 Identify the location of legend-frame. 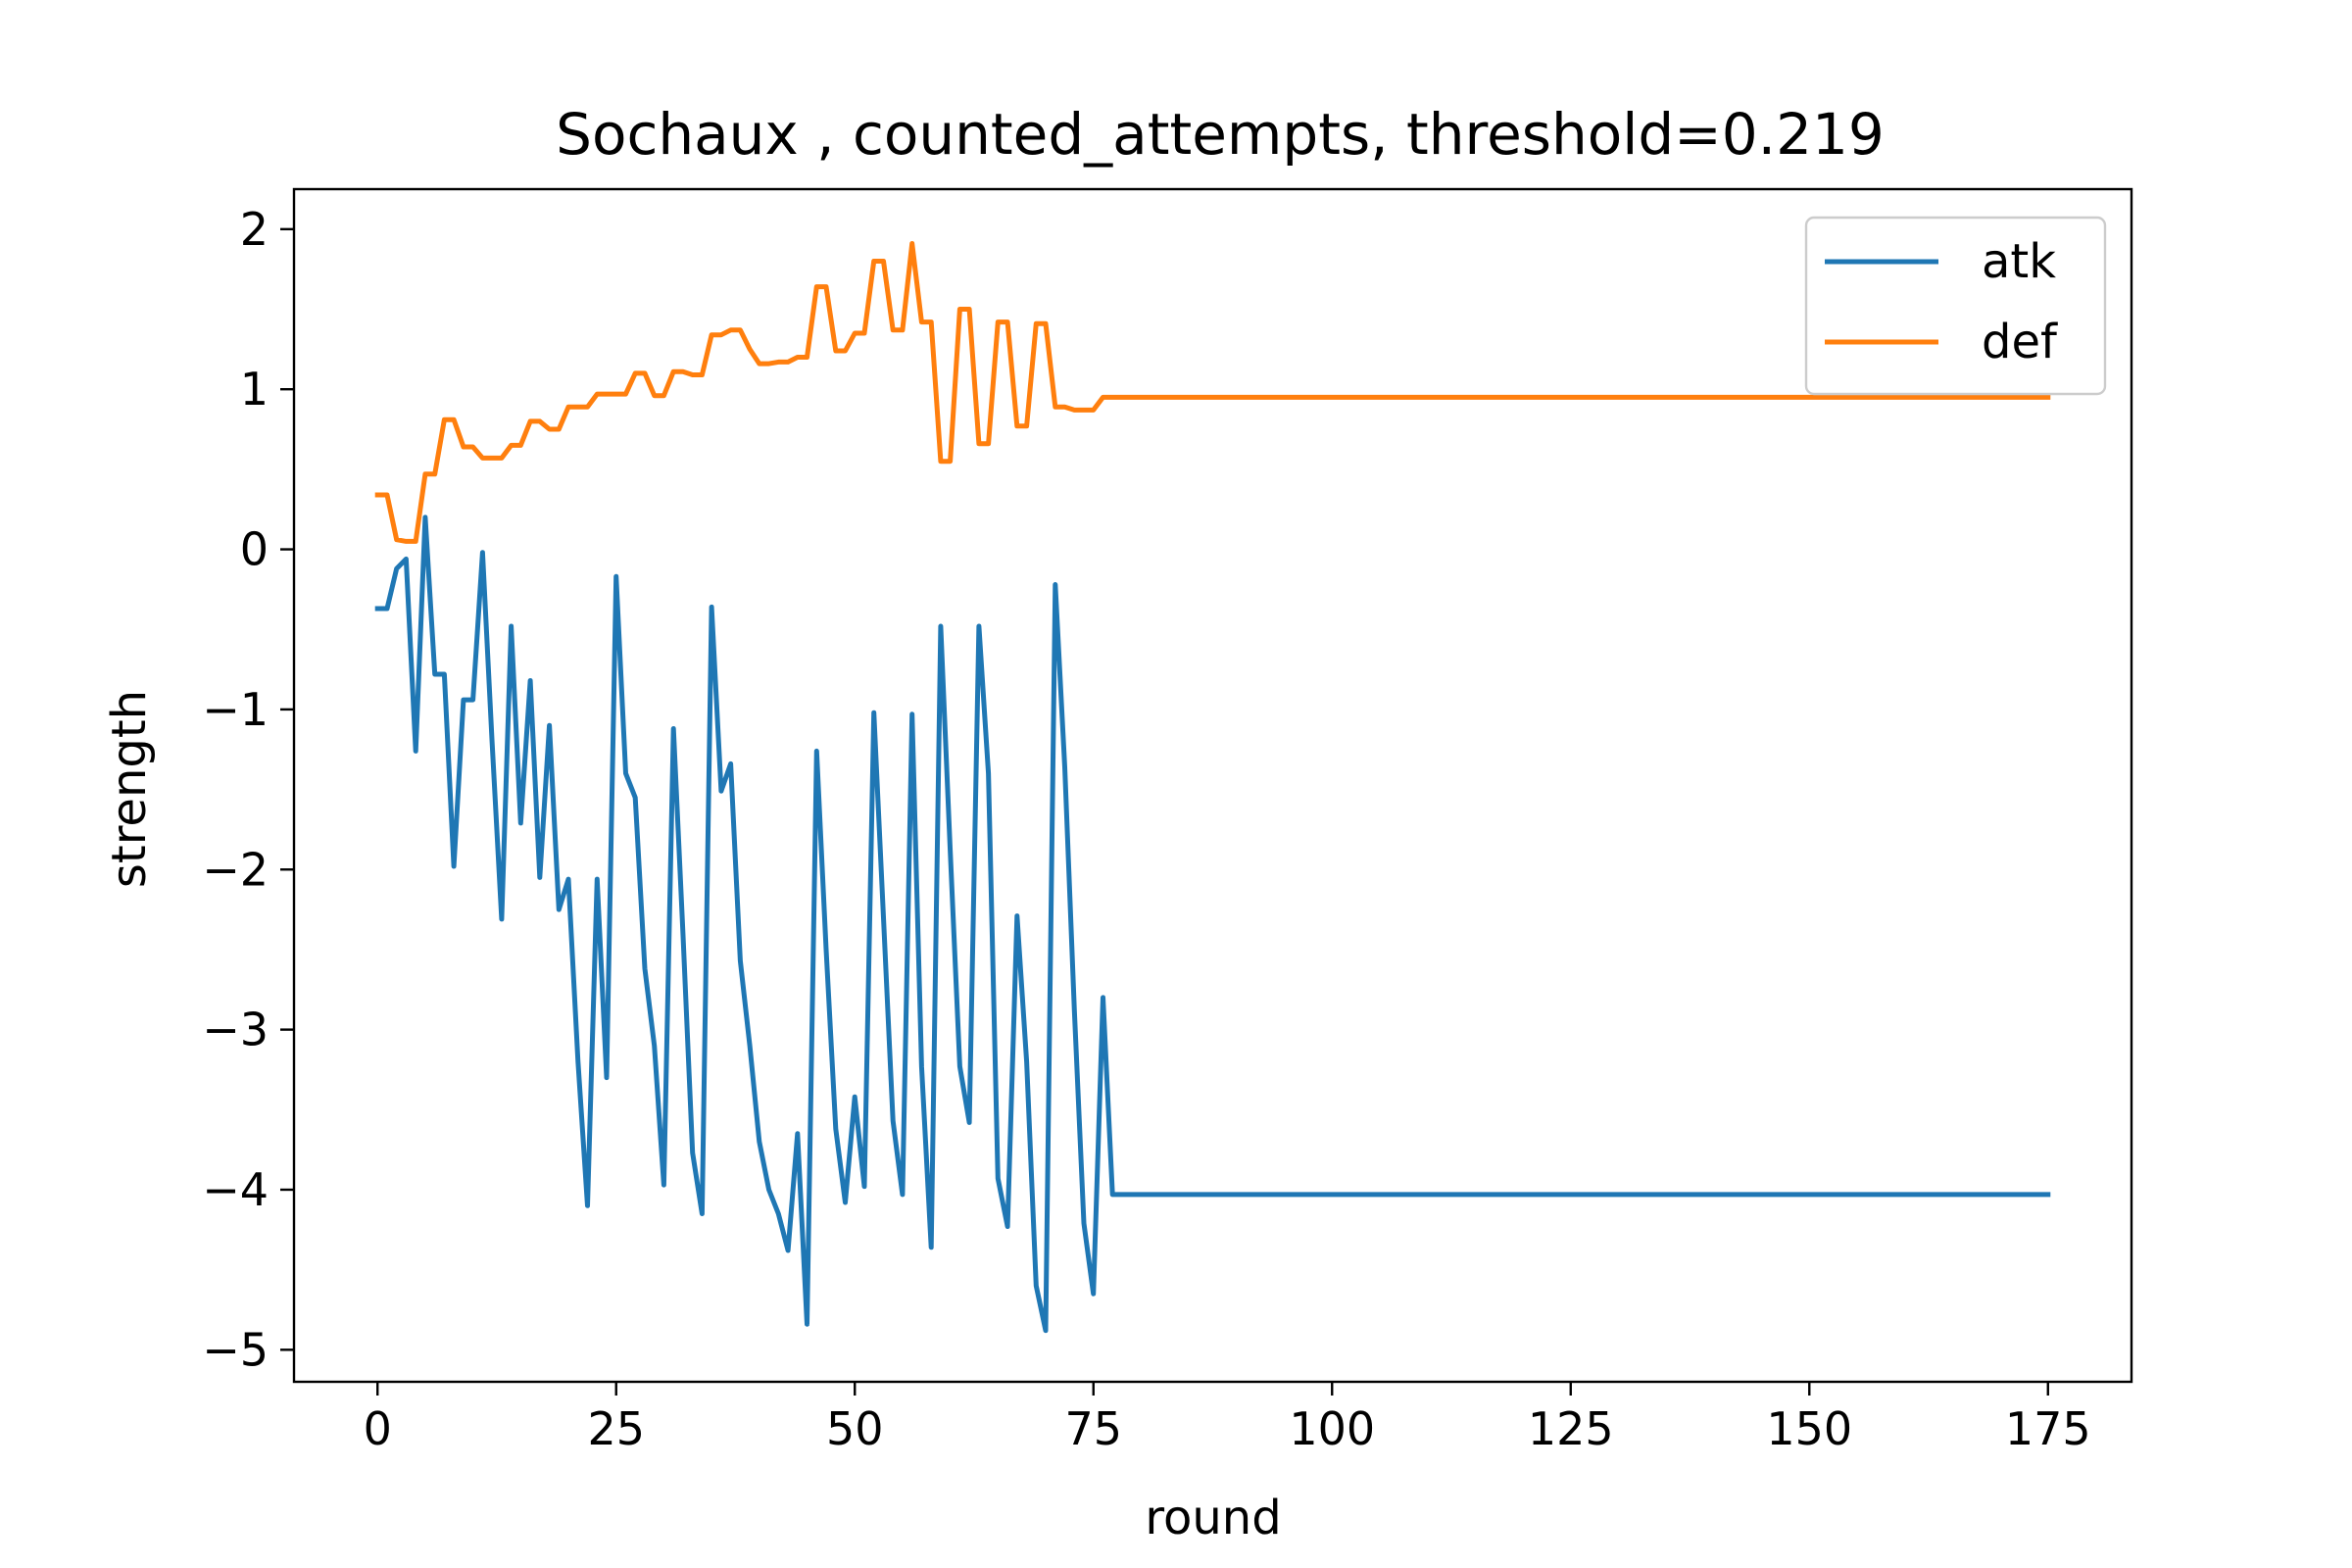
(1955, 306).